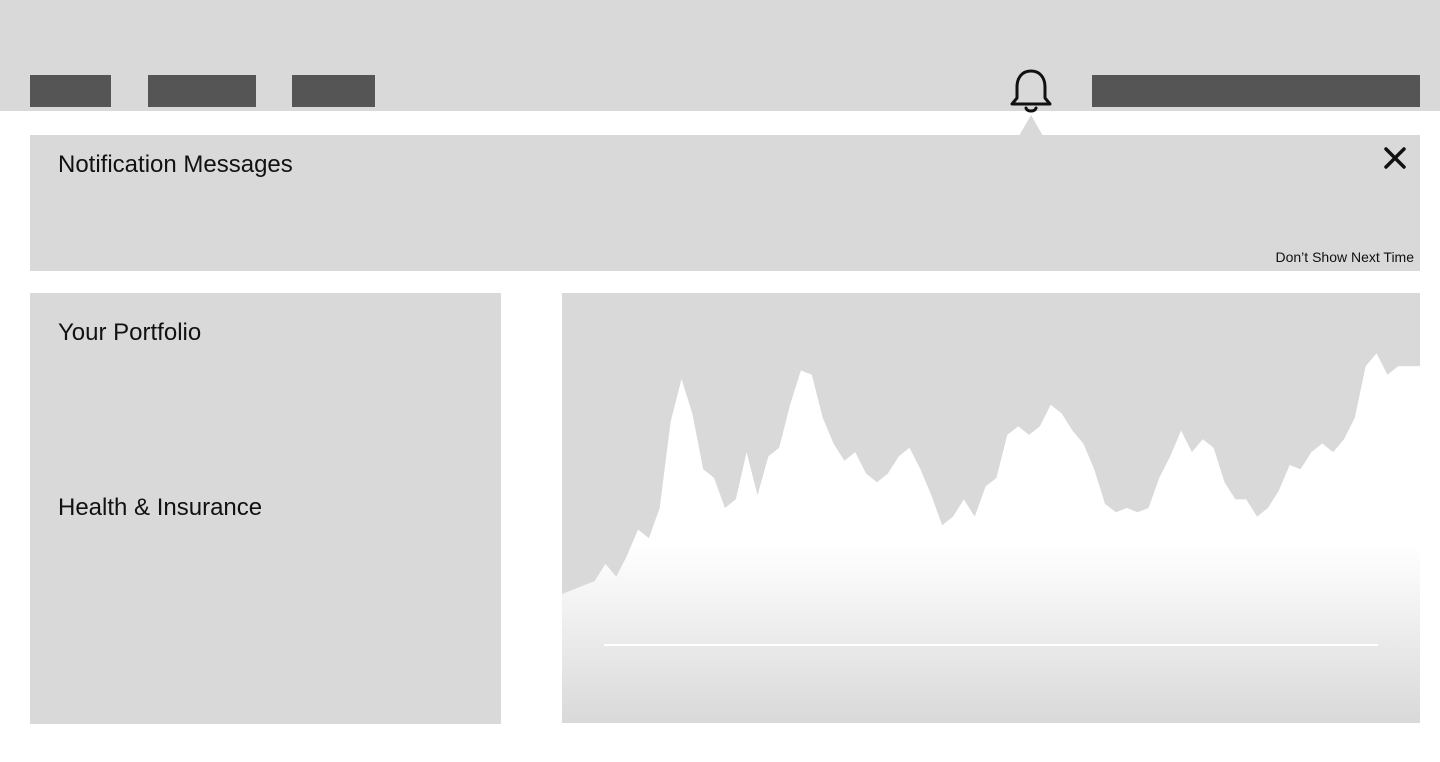  I want to click on notification-title: Notification Messages, so click(175, 164).